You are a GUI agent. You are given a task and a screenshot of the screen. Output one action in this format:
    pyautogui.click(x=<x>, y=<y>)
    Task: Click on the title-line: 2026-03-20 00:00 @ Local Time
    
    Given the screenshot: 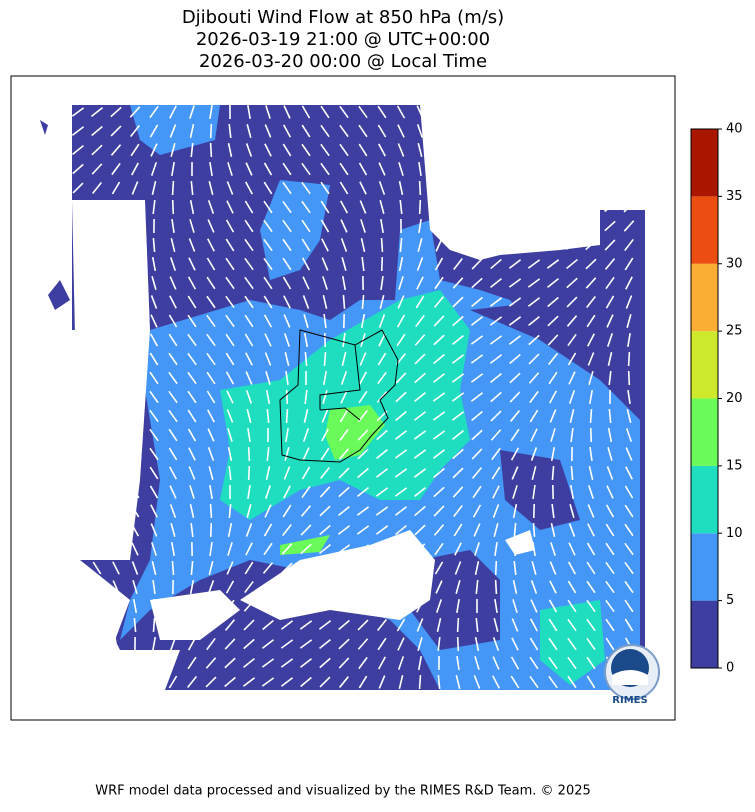 What is the action you would take?
    pyautogui.click(x=343, y=61)
    